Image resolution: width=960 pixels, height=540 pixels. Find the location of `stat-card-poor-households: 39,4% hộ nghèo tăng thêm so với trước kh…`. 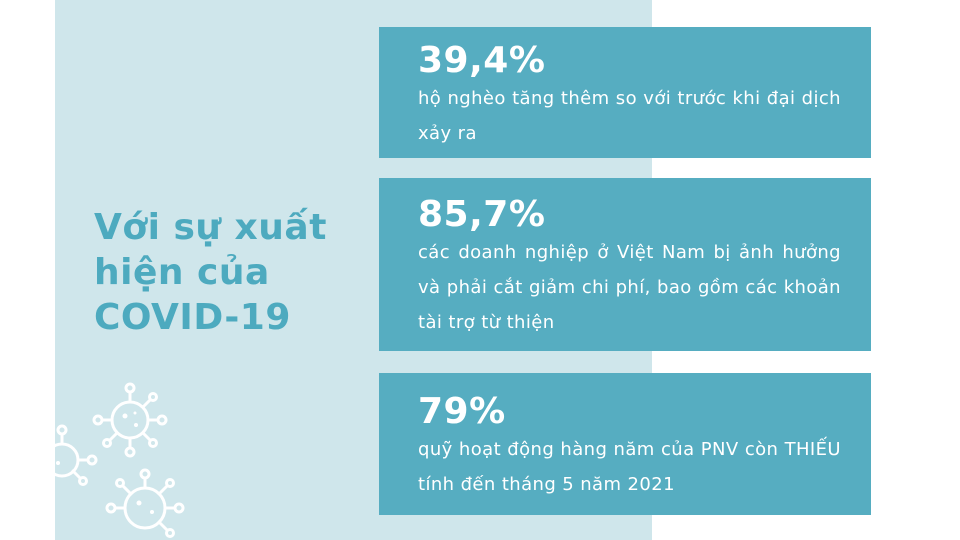

stat-card-poor-households: 39,4% hộ nghèo tăng thêm so với trước kh… is located at coordinates (625, 92).